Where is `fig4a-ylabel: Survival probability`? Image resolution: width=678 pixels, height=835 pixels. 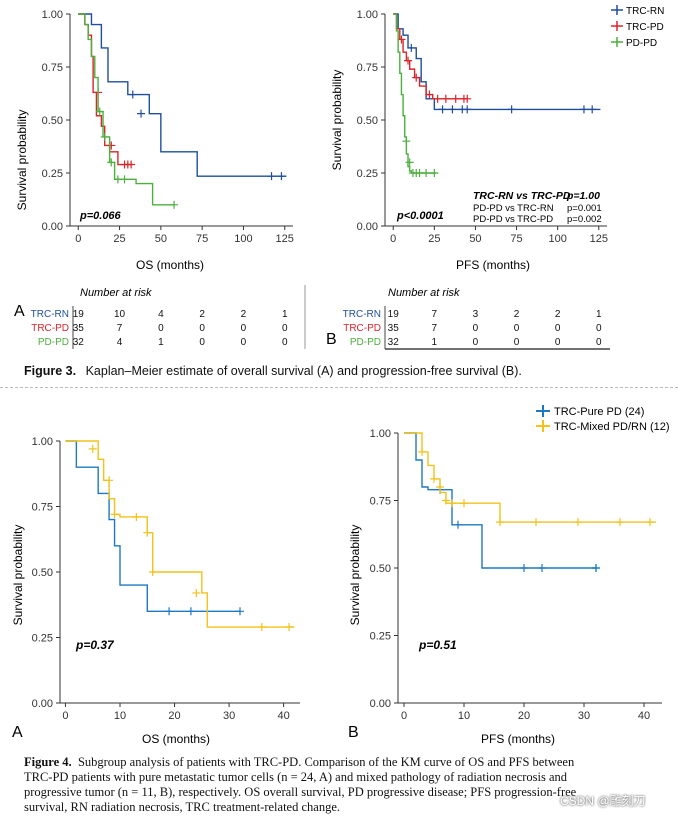
fig4a-ylabel: Survival probability is located at coordinates (18, 575).